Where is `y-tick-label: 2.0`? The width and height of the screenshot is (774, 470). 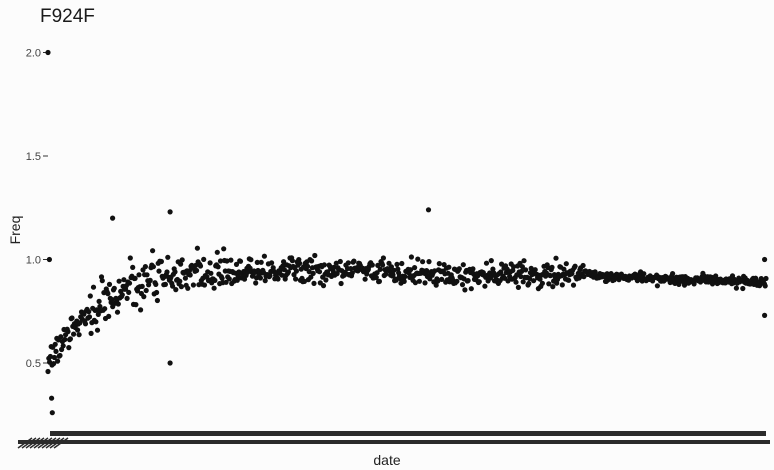
y-tick-label: 2.0 is located at coordinates (33, 54).